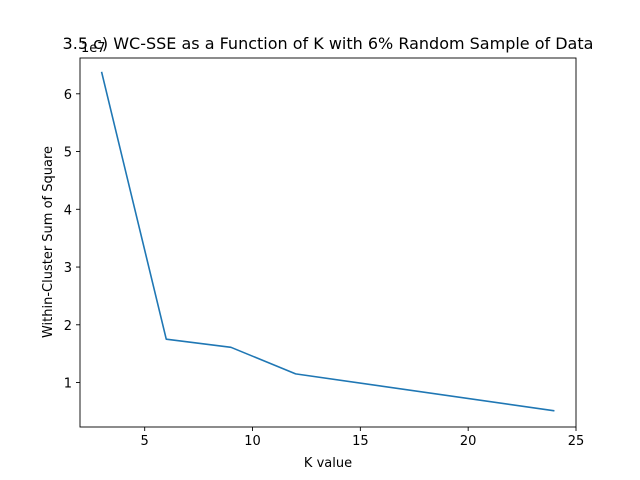 The image size is (640, 480). Describe the element at coordinates (576, 441) in the screenshot. I see `x-tick-label-25: 25` at that location.